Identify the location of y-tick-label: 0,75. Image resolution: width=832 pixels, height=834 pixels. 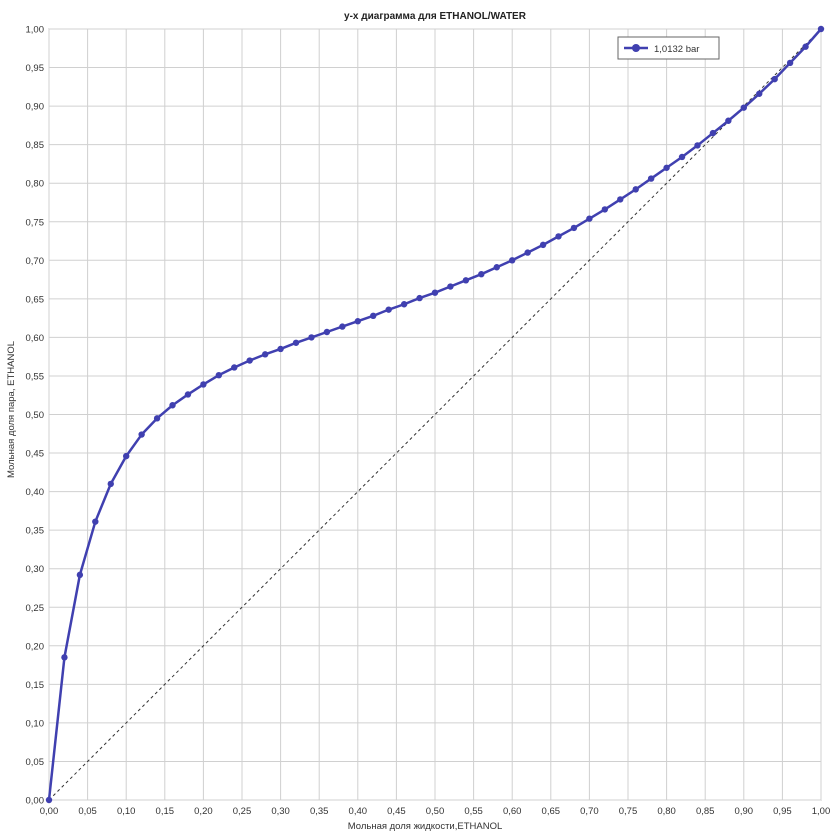
(35, 222).